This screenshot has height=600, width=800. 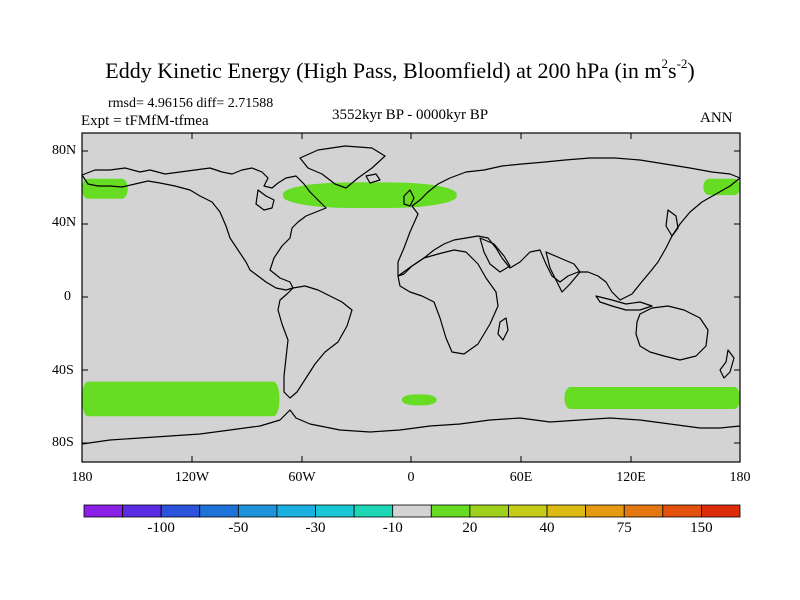 I want to click on lon-label-0: 0, so click(x=411, y=477).